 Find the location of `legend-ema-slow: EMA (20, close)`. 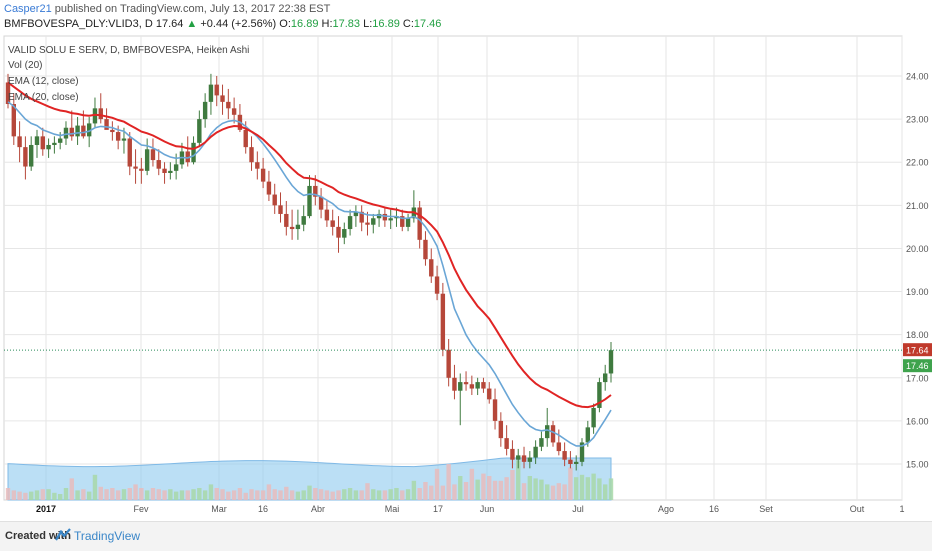

legend-ema-slow: EMA (20, close) is located at coordinates (43, 97).